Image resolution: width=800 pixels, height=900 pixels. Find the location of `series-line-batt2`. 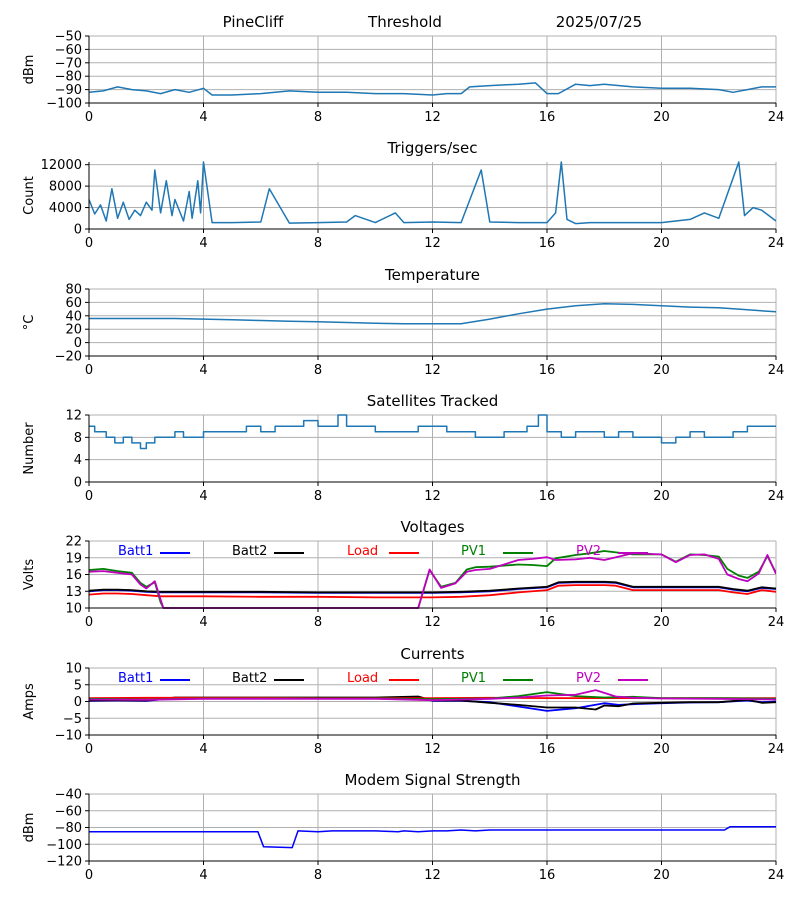

series-line-batt2 is located at coordinates (432, 587).